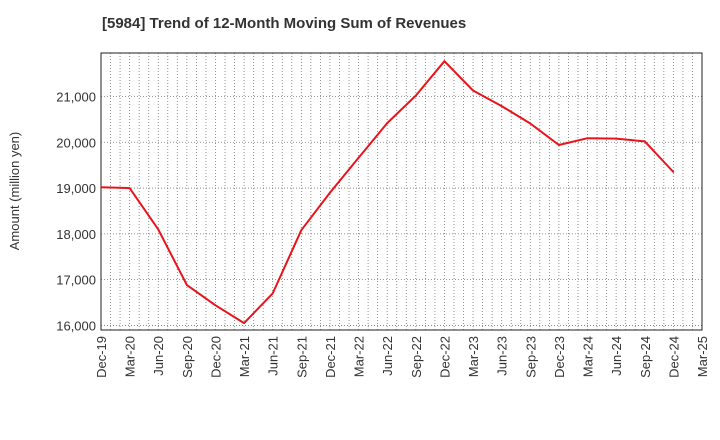 The height and width of the screenshot is (440, 720). I want to click on x-tick-label: Mar-21, so click(244, 356).